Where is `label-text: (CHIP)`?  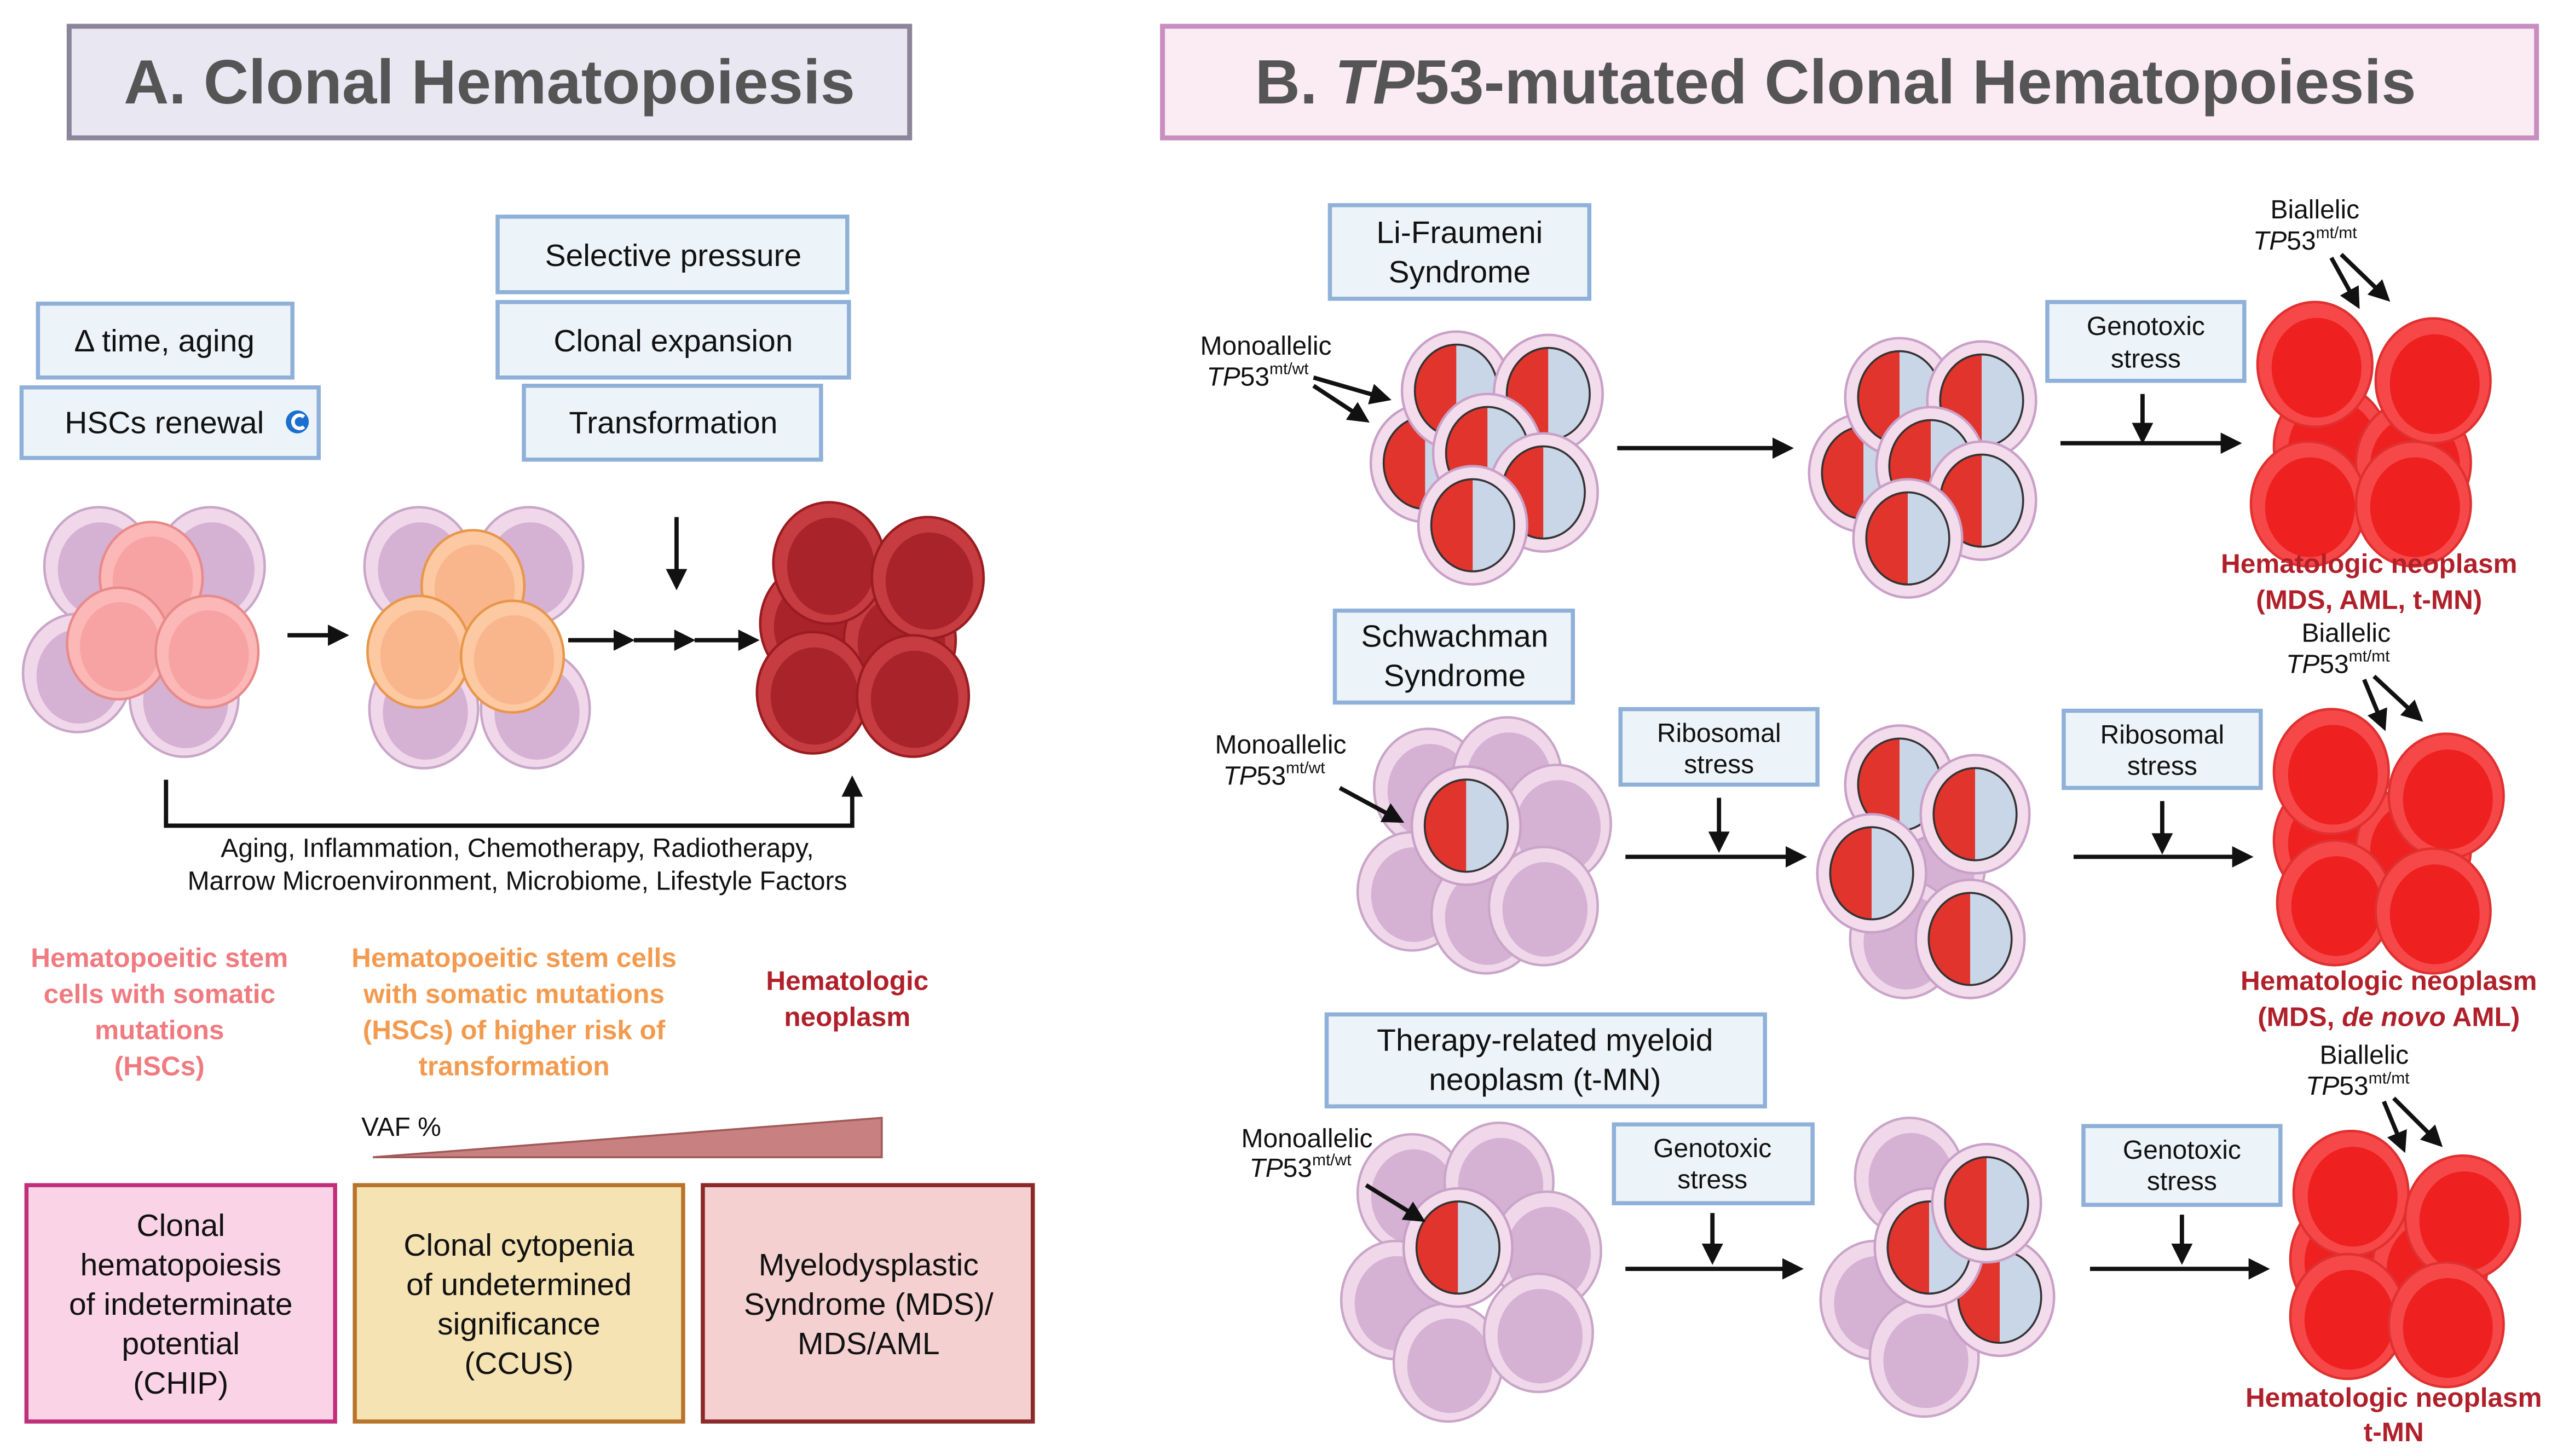
label-text: (CHIP) is located at coordinates (180, 1383).